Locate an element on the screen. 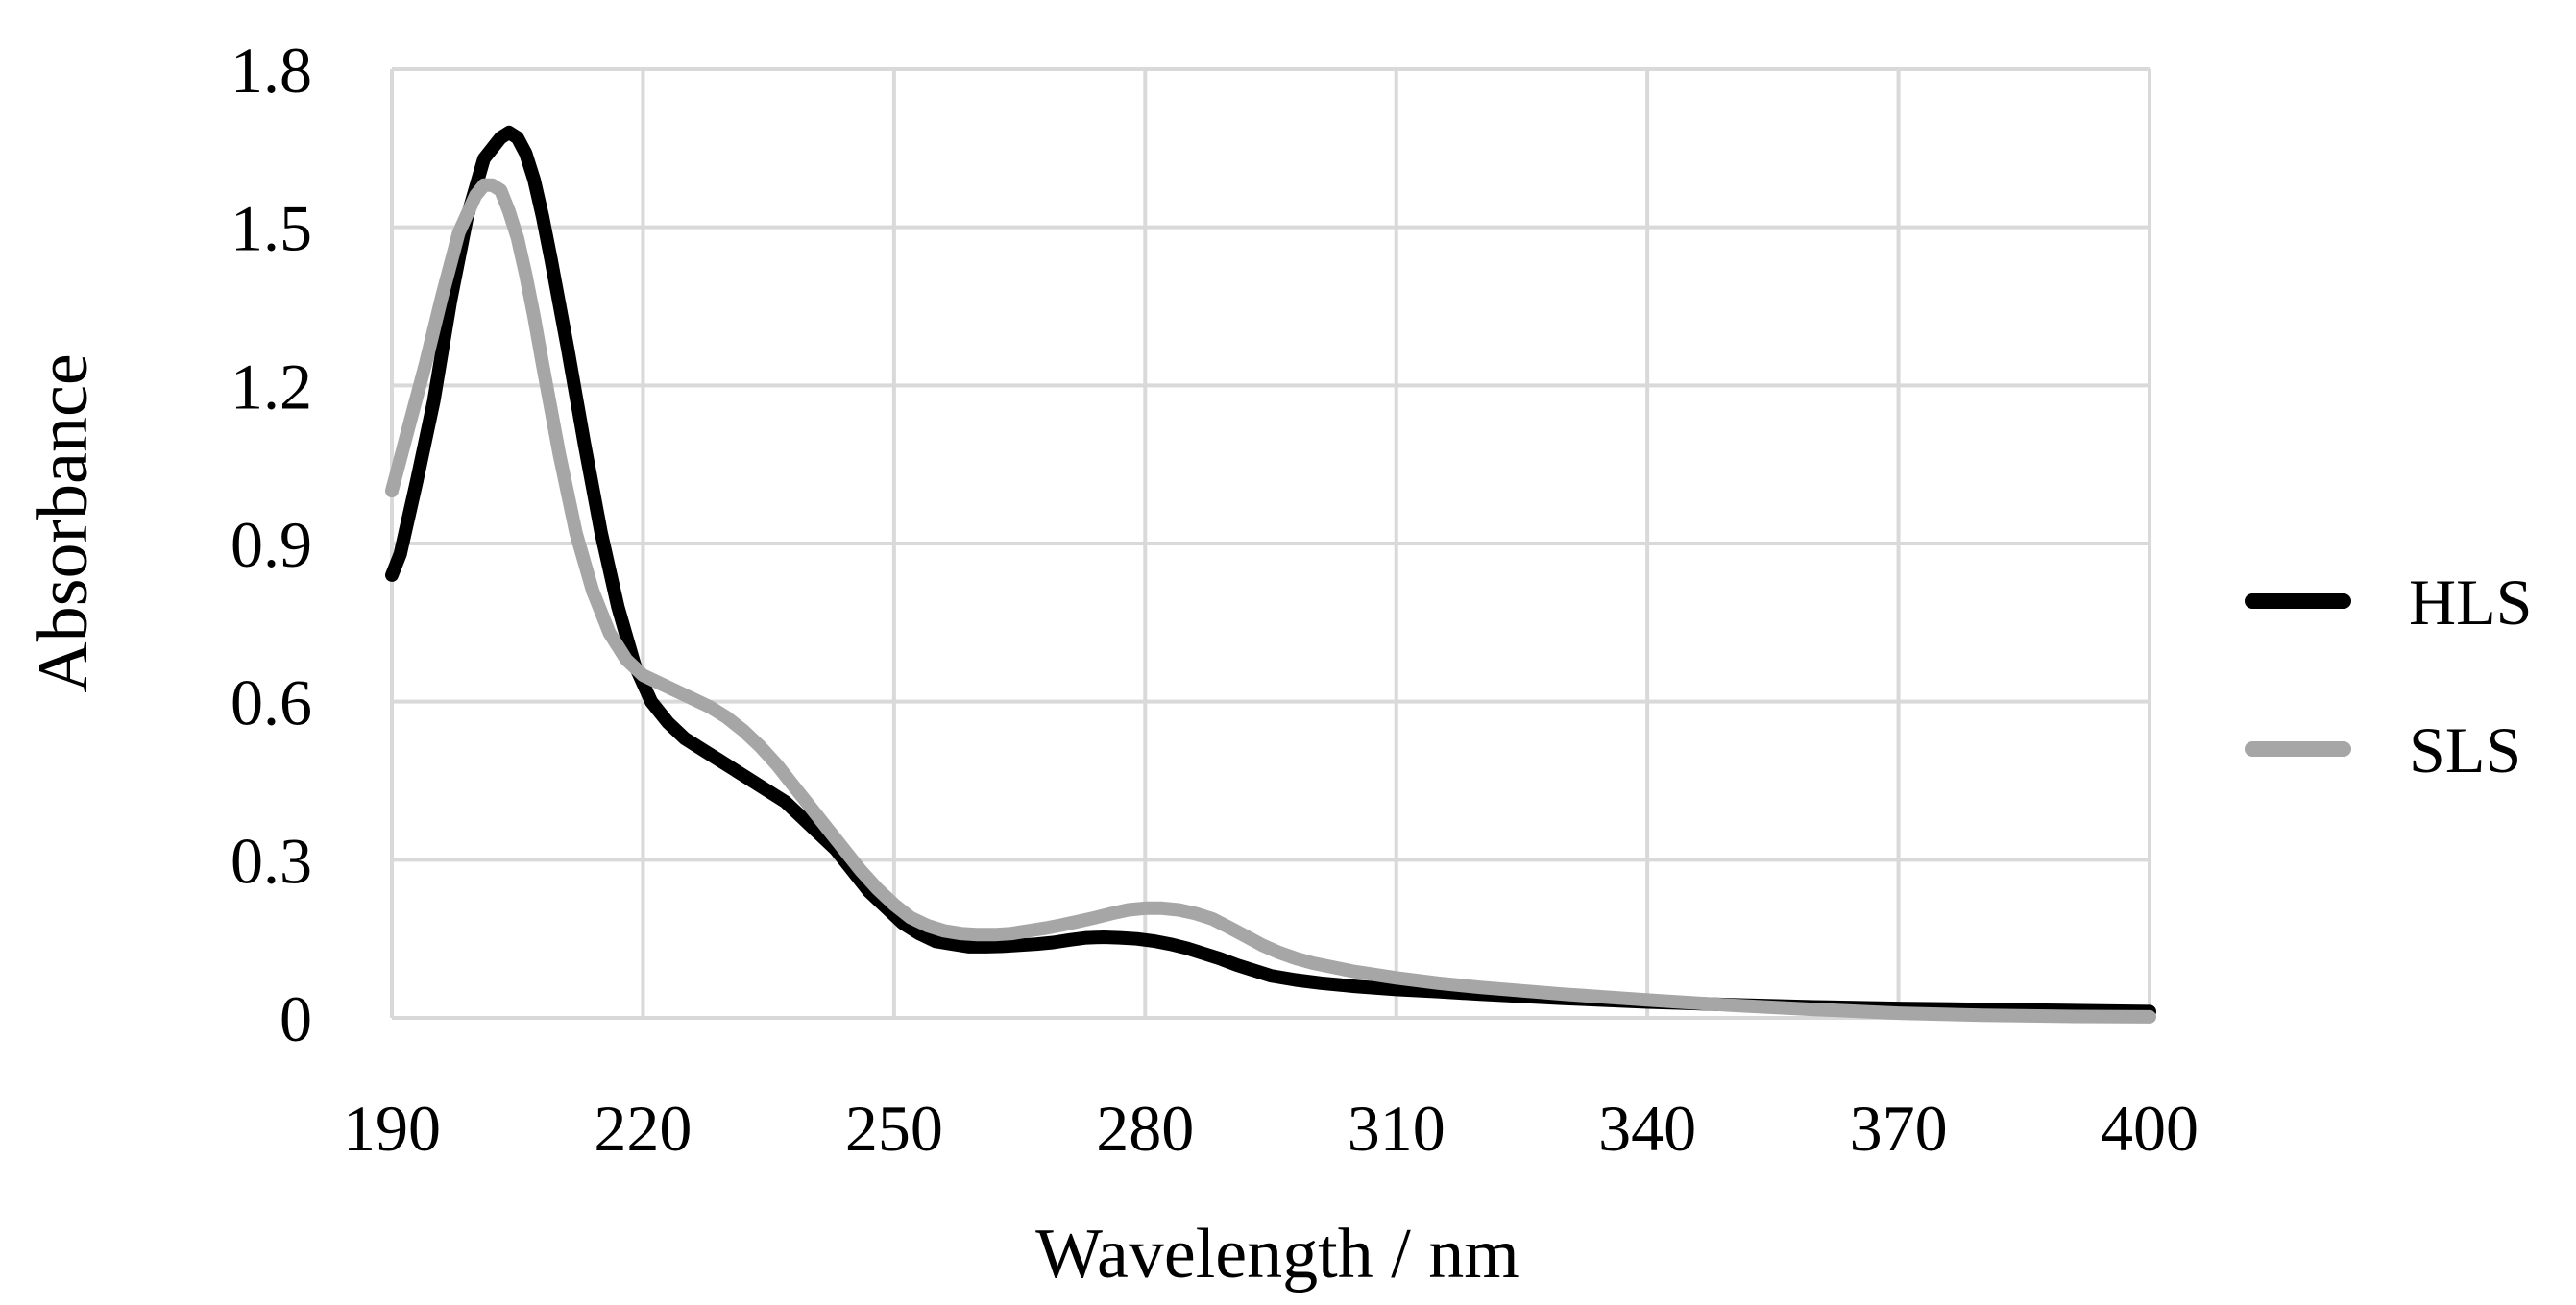 The image size is (2576, 1305). y-tick-label: 1.8 is located at coordinates (271, 71).